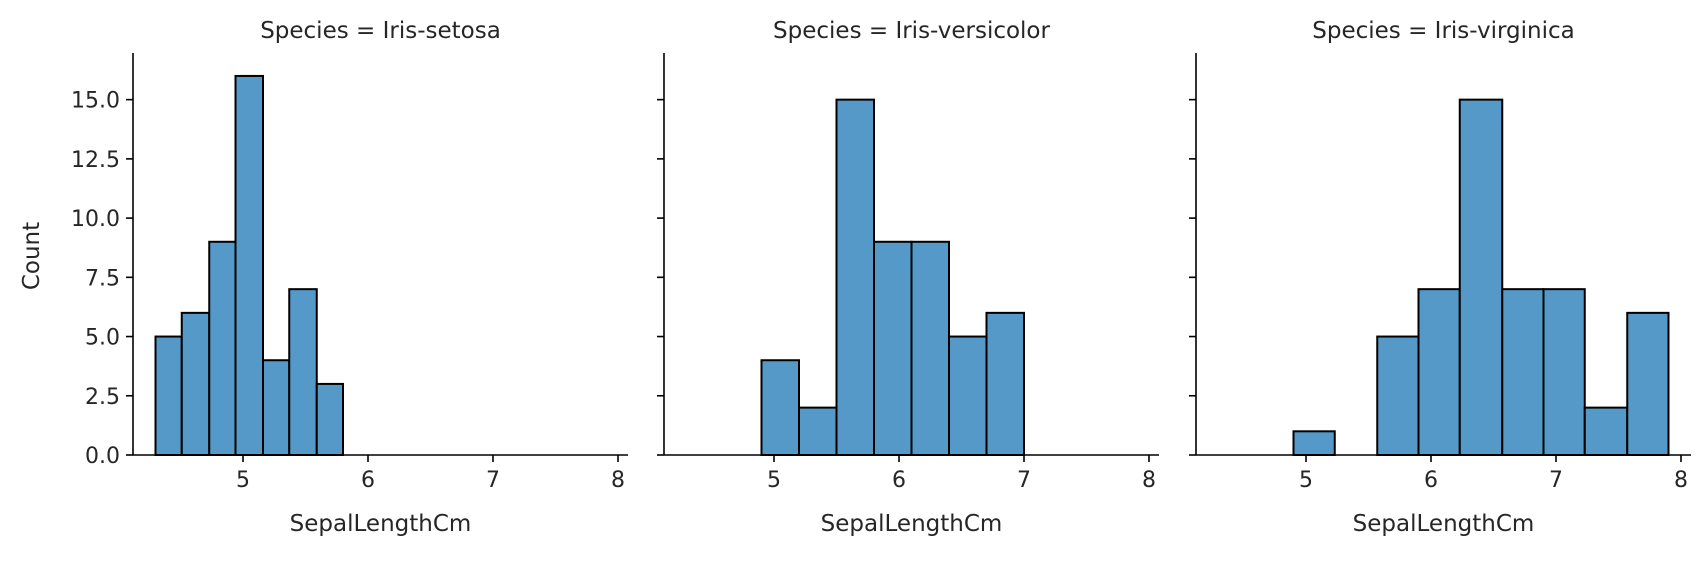 The width and height of the screenshot is (1708, 561). What do you see at coordinates (95, 160) in the screenshot?
I see `y-tick-label: 12.5` at bounding box center [95, 160].